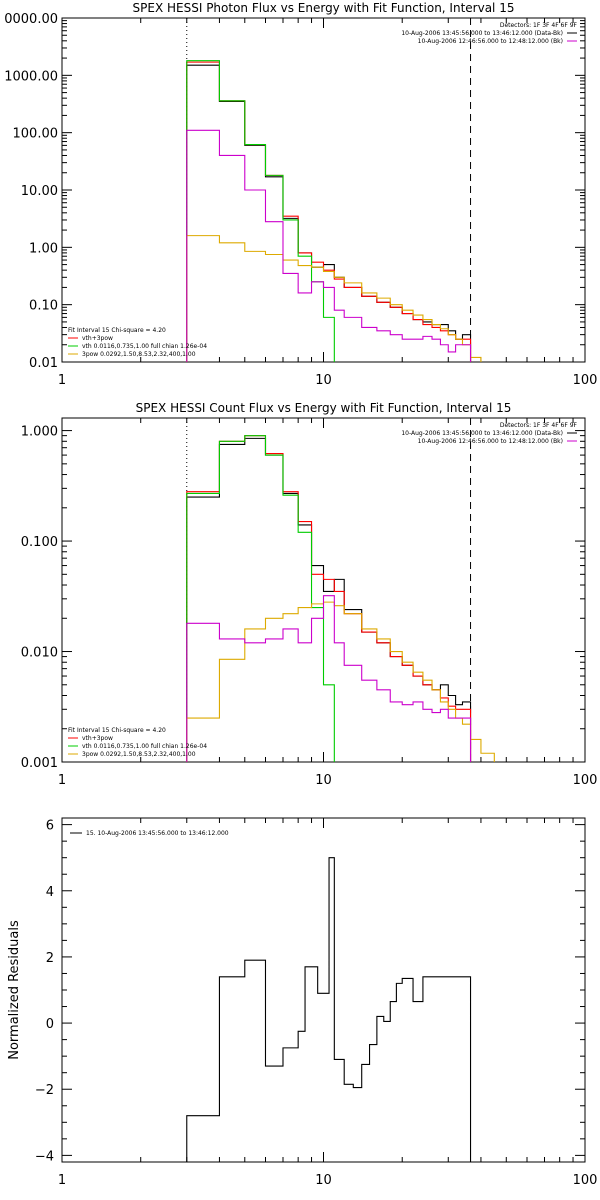 The width and height of the screenshot is (600, 1200). Describe the element at coordinates (50, 1024) in the screenshot. I see `y-tick-label: 0` at that location.